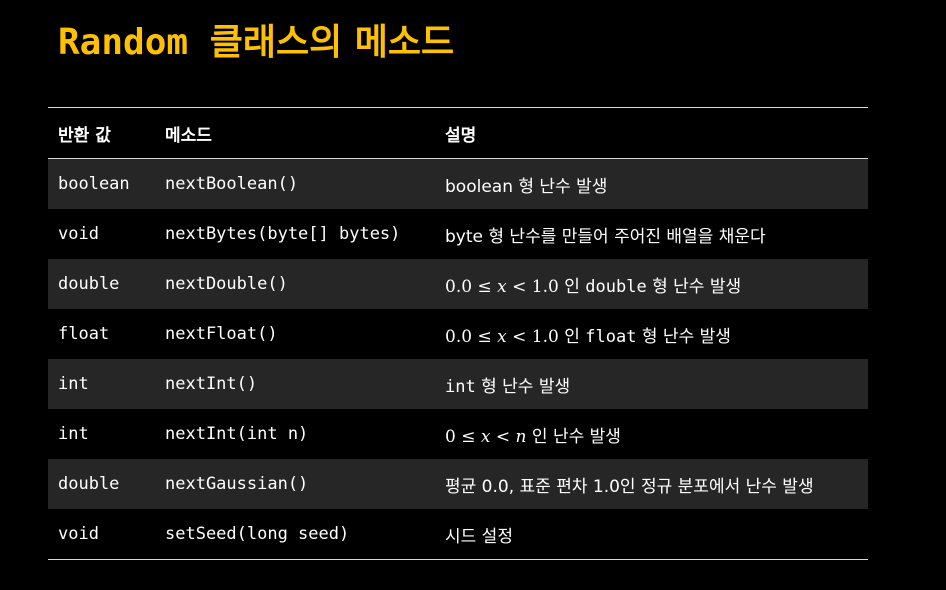 Image resolution: width=946 pixels, height=590 pixels. I want to click on description-cell: boolean 형 난수 발생, so click(656, 183).